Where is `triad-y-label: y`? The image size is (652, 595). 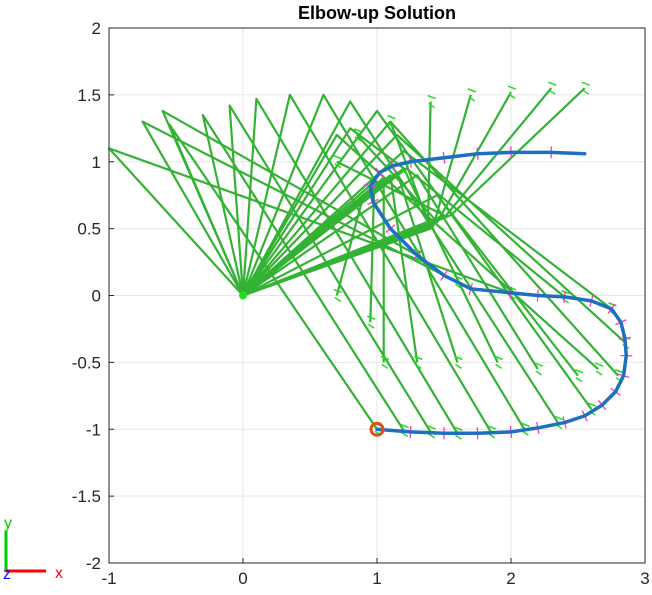
triad-y-label: y is located at coordinates (8, 523).